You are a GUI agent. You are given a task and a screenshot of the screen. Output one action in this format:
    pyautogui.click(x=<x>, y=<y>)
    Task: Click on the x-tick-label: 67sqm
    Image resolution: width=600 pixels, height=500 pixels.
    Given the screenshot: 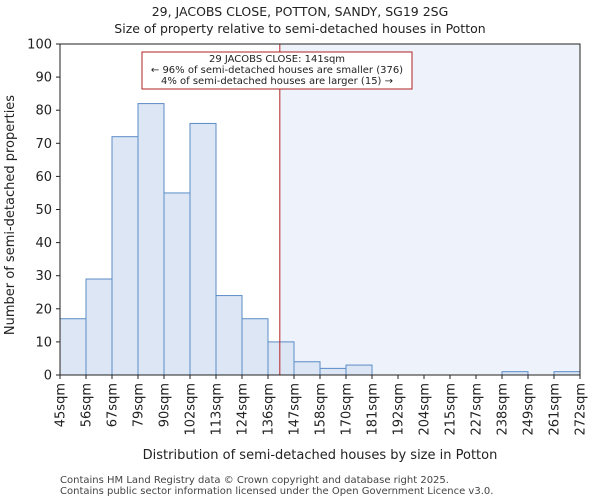 What is the action you would take?
    pyautogui.click(x=113, y=405)
    